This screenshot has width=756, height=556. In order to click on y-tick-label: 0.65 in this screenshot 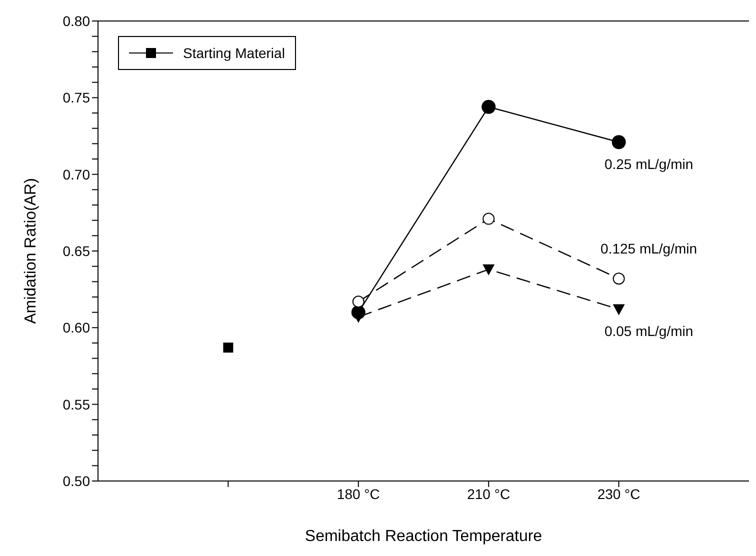, I will do `click(76, 250)`.